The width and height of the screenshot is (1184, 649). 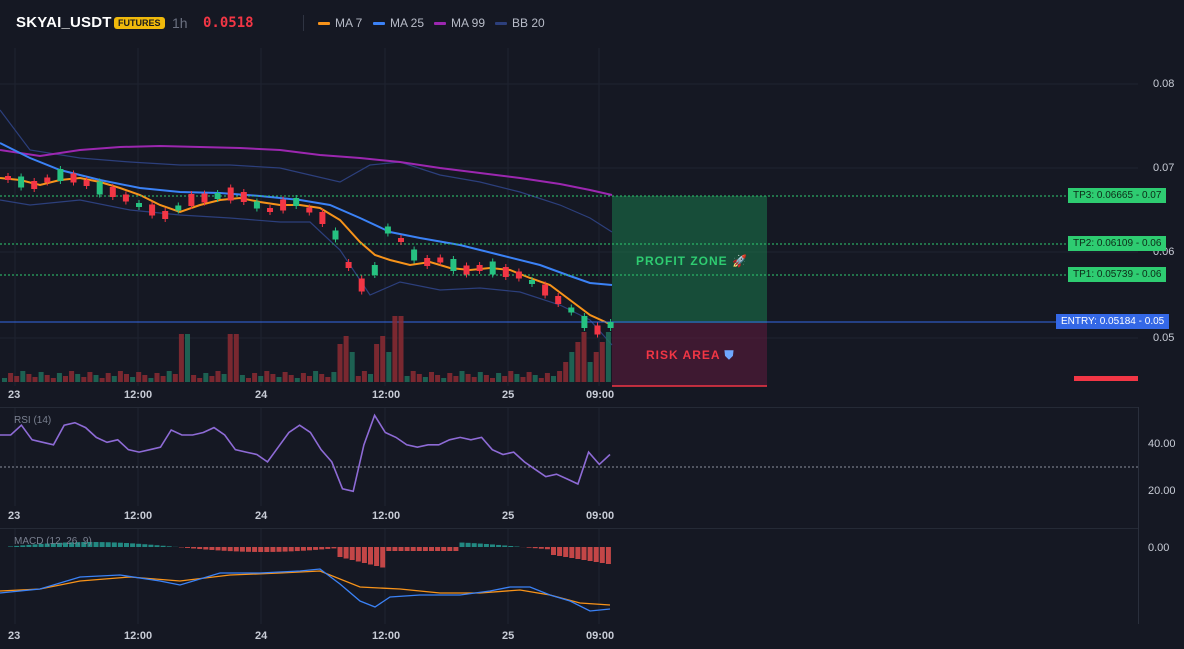 I want to click on last-price: 0.0518, so click(x=228, y=23).